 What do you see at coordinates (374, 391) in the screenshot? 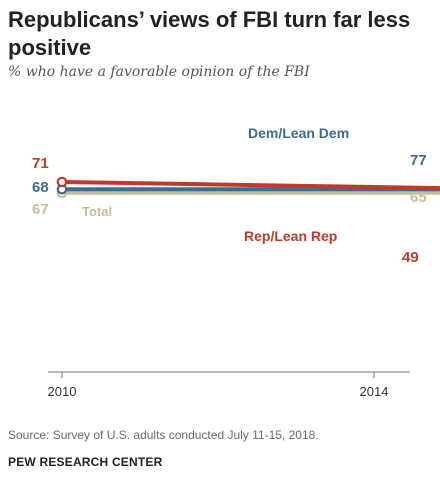
I see `x-tick-label-2014: 2014` at bounding box center [374, 391].